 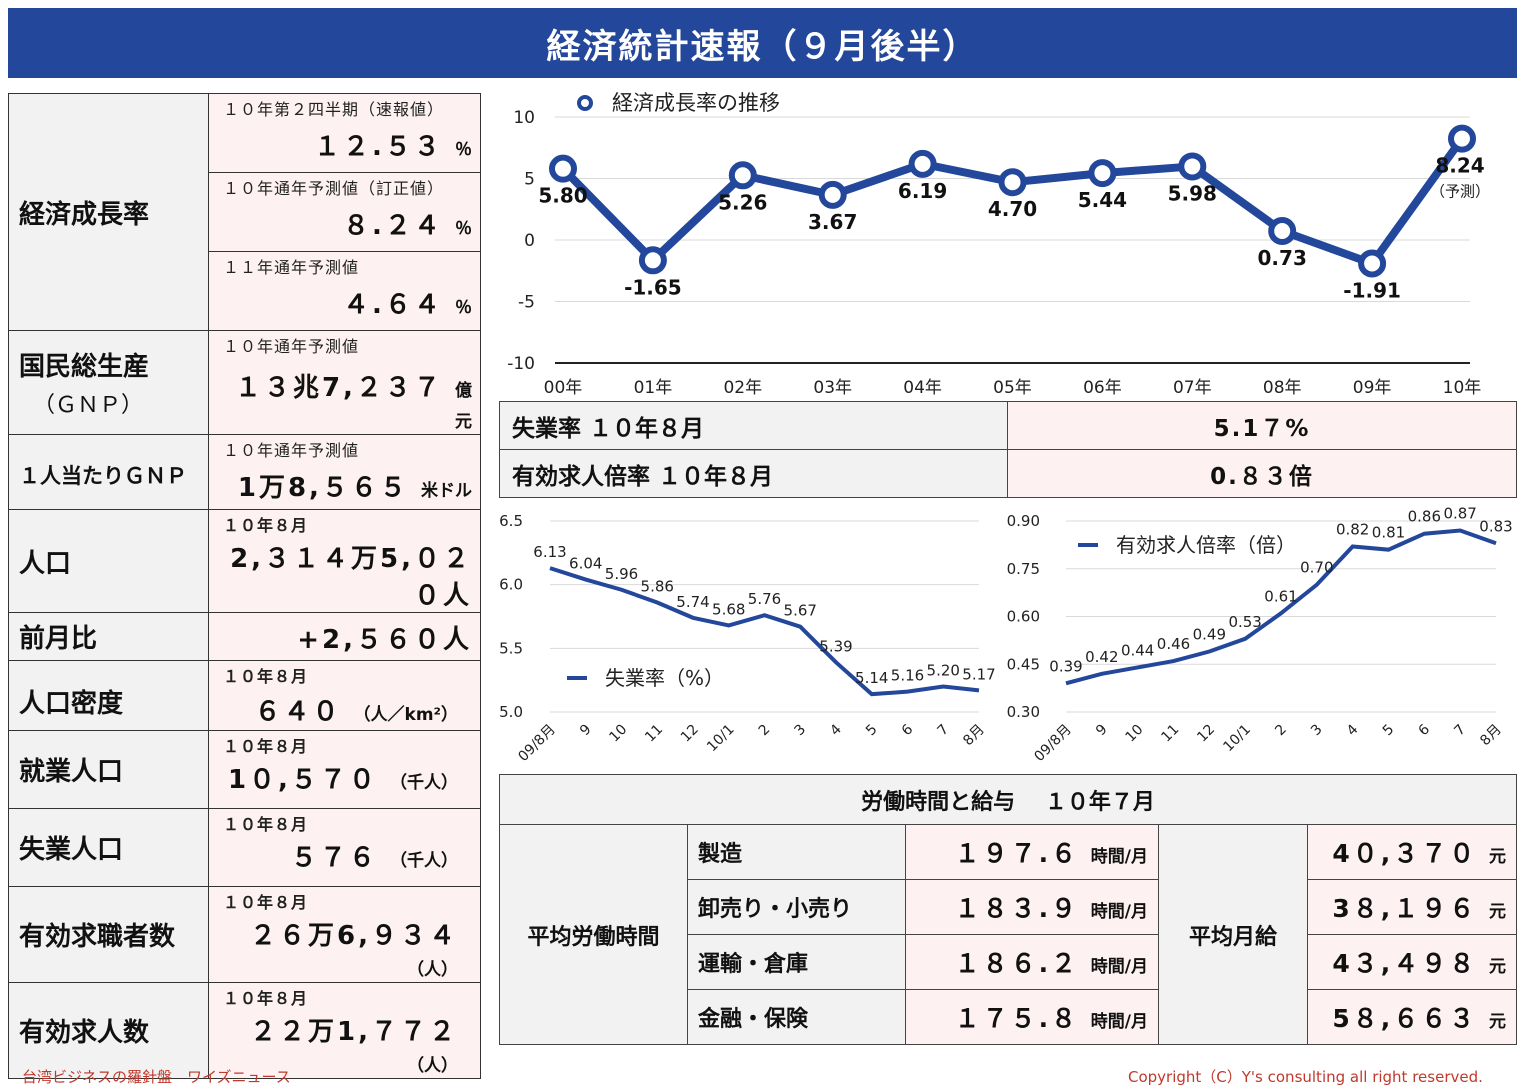 I want to click on hours-value: １９７.６, so click(x=1017, y=853).